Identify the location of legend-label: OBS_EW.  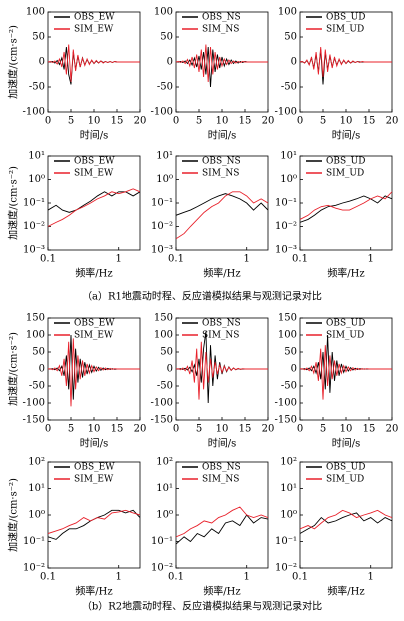
(94, 162).